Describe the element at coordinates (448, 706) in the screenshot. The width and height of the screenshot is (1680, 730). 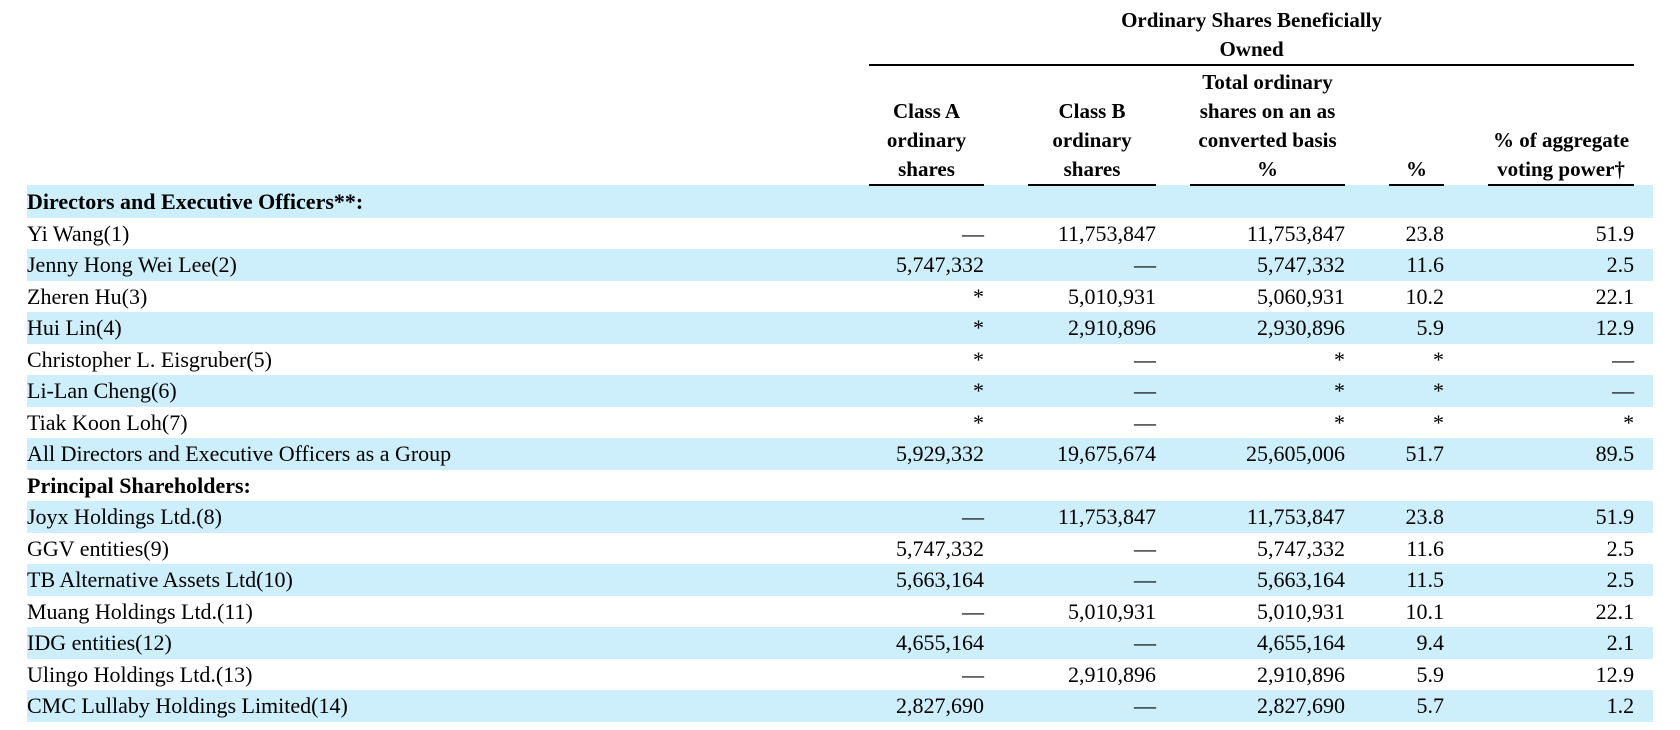
I see `row-label: CMC Lullaby Holdings Limited(14)` at that location.